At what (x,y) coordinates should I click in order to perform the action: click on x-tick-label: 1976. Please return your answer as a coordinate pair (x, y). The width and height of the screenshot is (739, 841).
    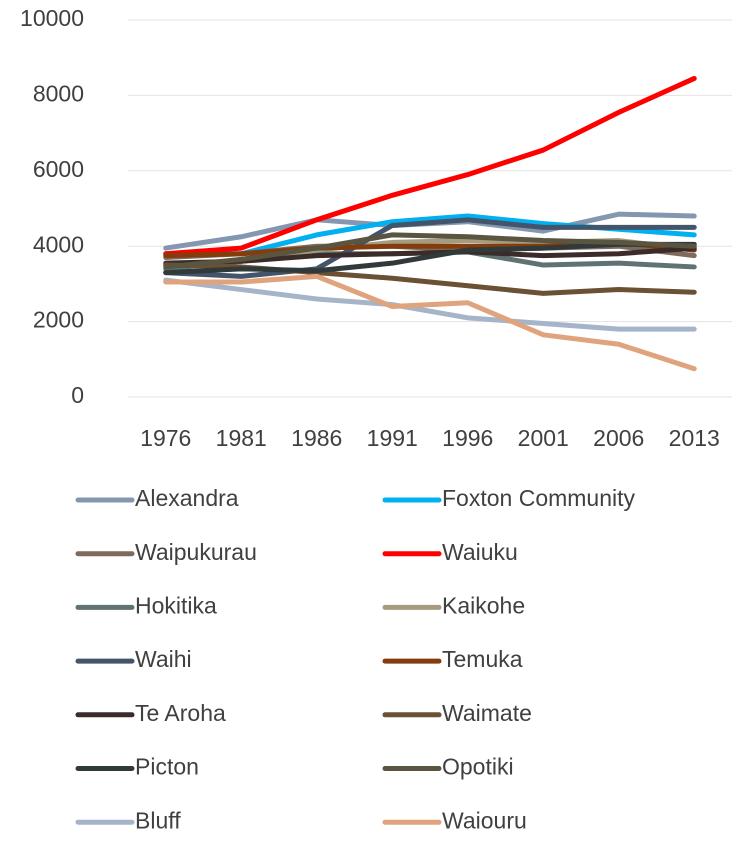
    Looking at the image, I should click on (165, 438).